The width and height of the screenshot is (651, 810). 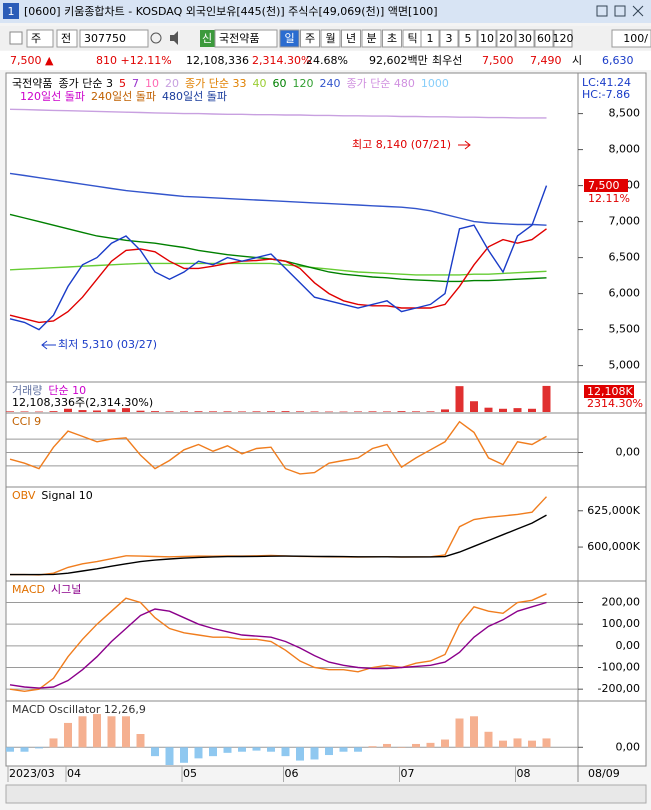 I want to click on info-open: 6,630, so click(x=618, y=60).